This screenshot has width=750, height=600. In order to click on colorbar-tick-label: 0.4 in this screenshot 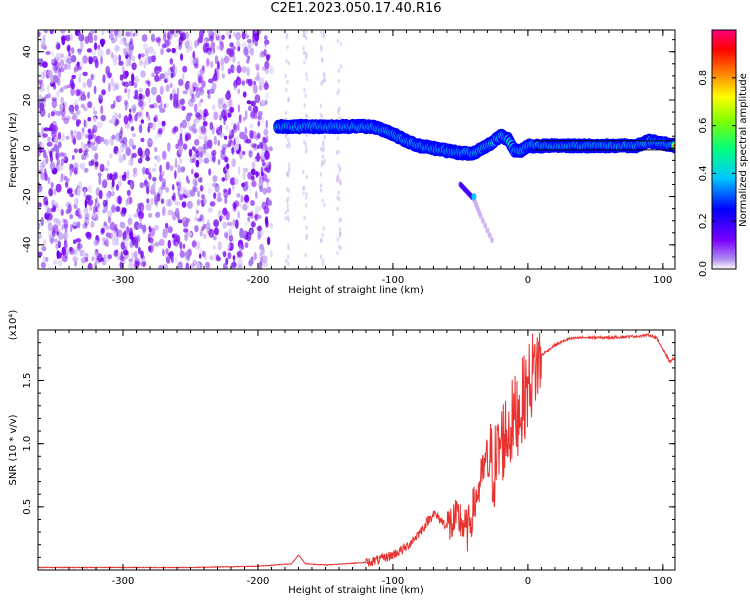, I will do `click(703, 173)`.